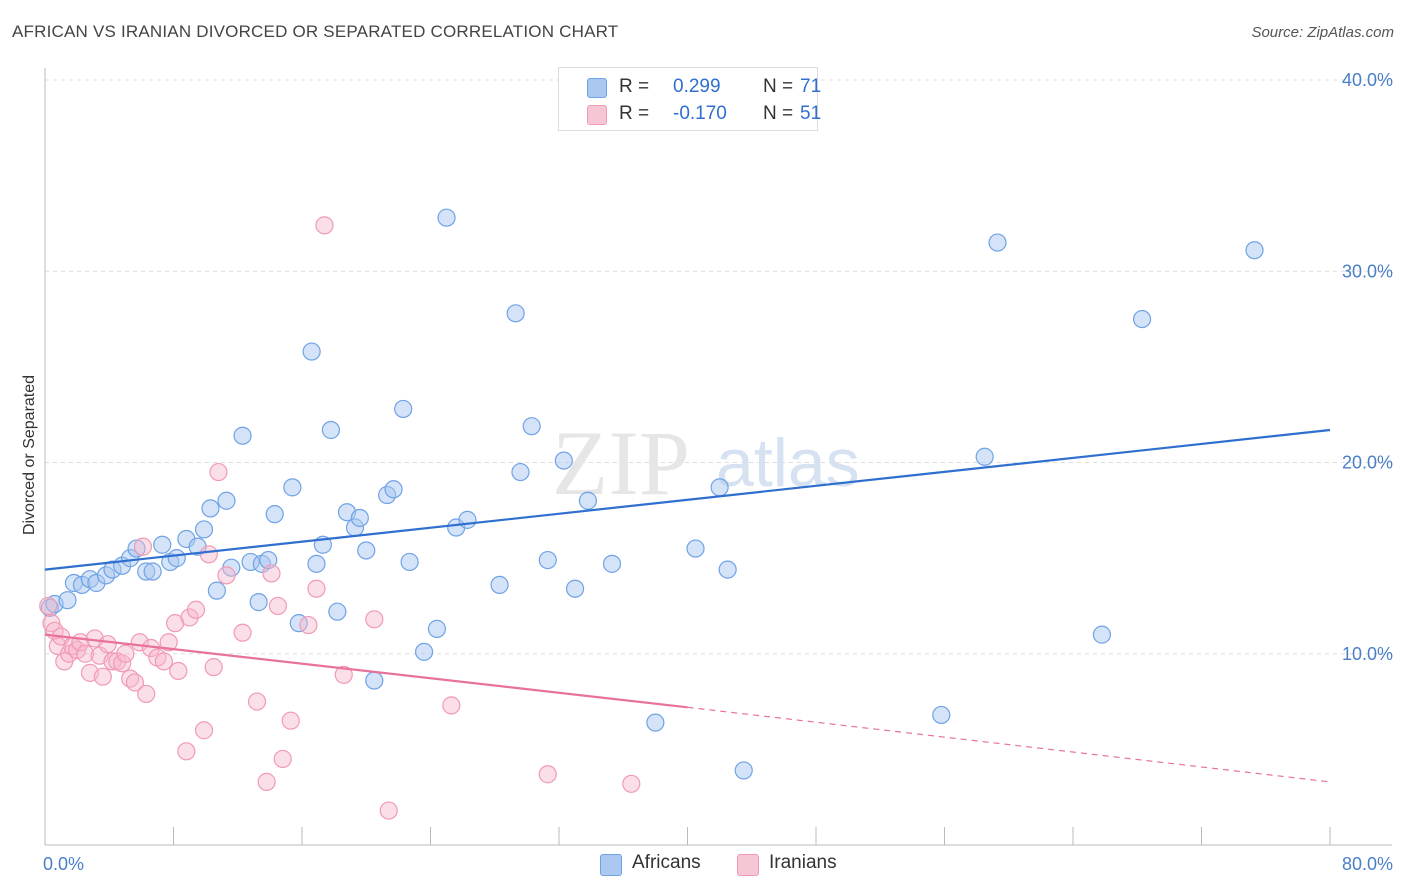  What do you see at coordinates (29, 455) in the screenshot?
I see `y-axis-label: Divorced or Separated` at bounding box center [29, 455].